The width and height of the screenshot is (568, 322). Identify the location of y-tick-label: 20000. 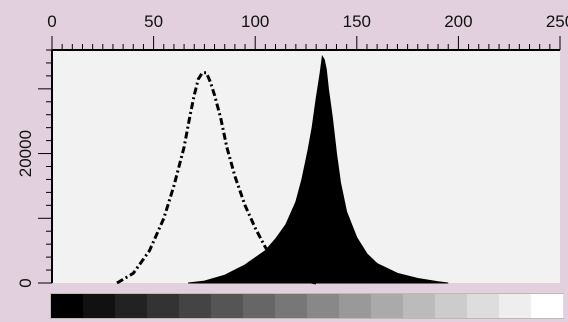
(25, 153).